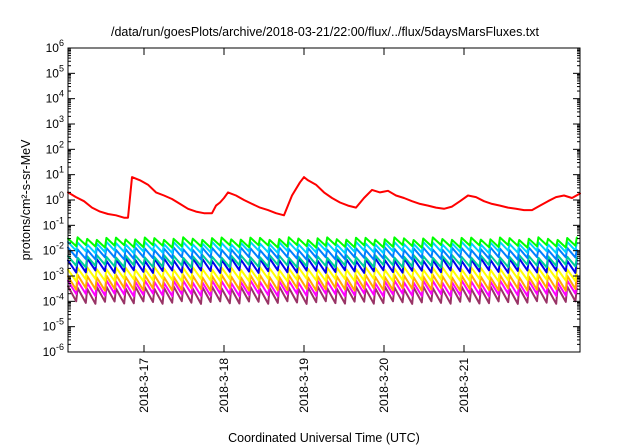  I want to click on y-tick-label: 10⁴, so click(55, 97).